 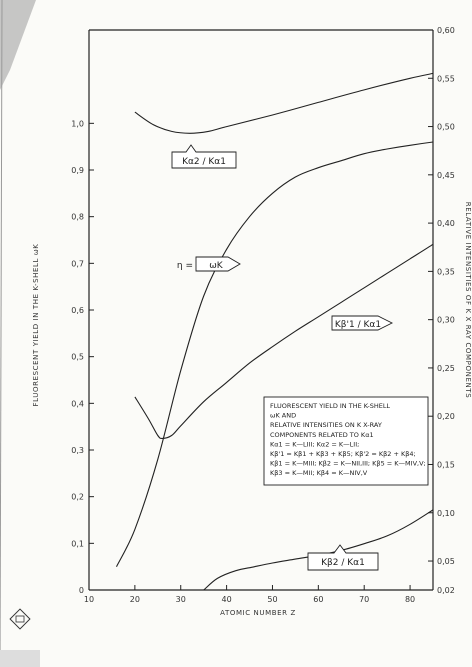 What do you see at coordinates (446, 416) in the screenshot?
I see `right-tick-label: 0,20` at bounding box center [446, 416].